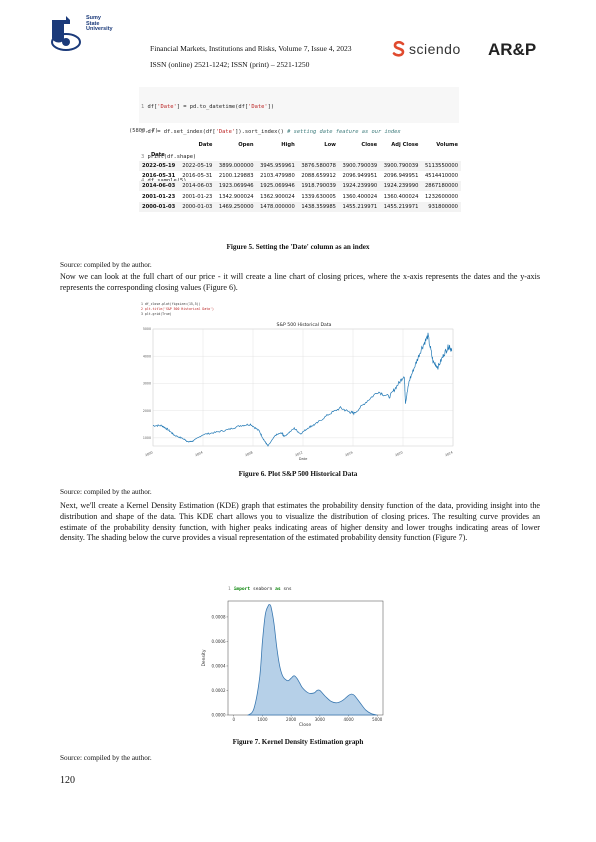 The width and height of the screenshot is (596, 842). I want to click on table-cell: 931800000, so click(443, 206).